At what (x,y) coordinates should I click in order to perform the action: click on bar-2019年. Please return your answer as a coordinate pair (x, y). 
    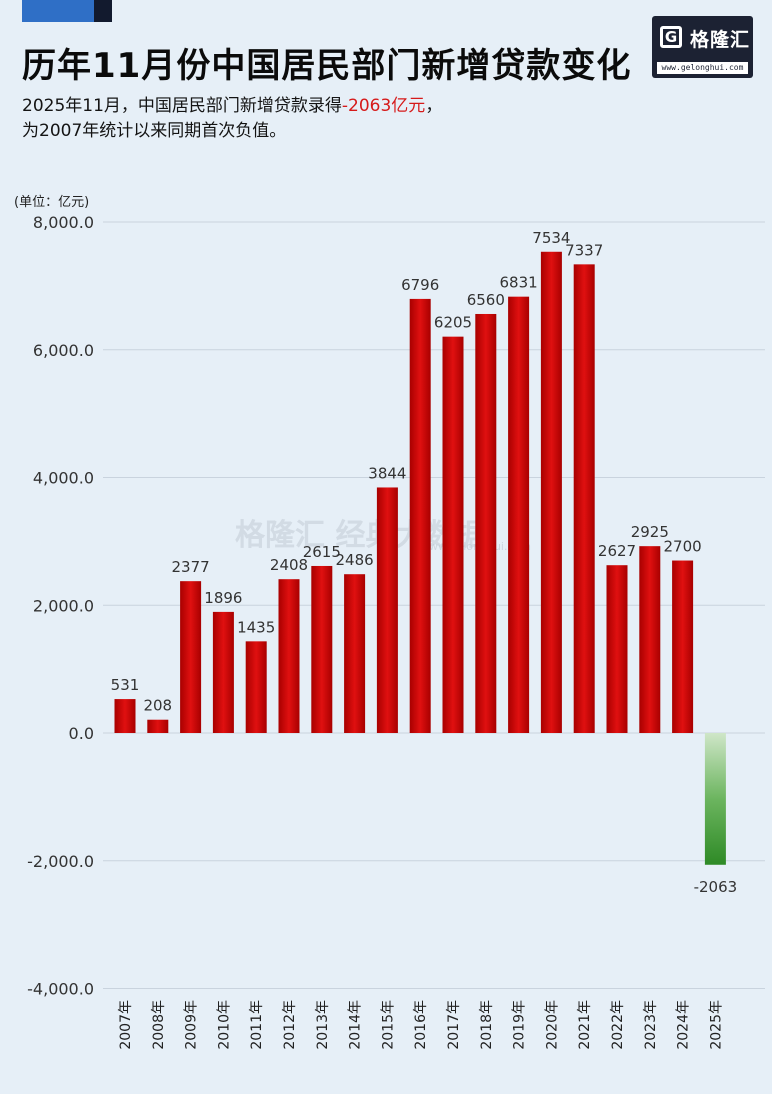
    Looking at the image, I should click on (519, 514).